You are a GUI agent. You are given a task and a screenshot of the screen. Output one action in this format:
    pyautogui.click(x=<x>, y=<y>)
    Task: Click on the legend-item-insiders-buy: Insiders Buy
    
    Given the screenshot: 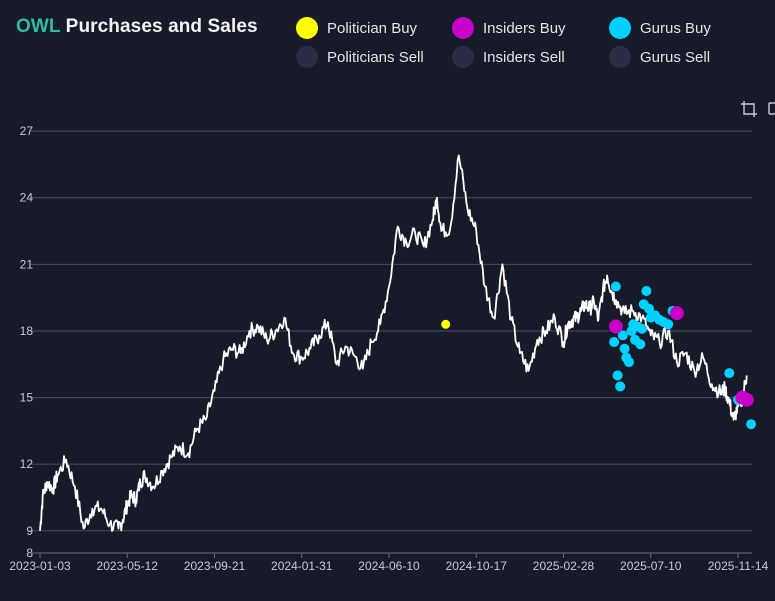 What is the action you would take?
    pyautogui.click(x=509, y=28)
    